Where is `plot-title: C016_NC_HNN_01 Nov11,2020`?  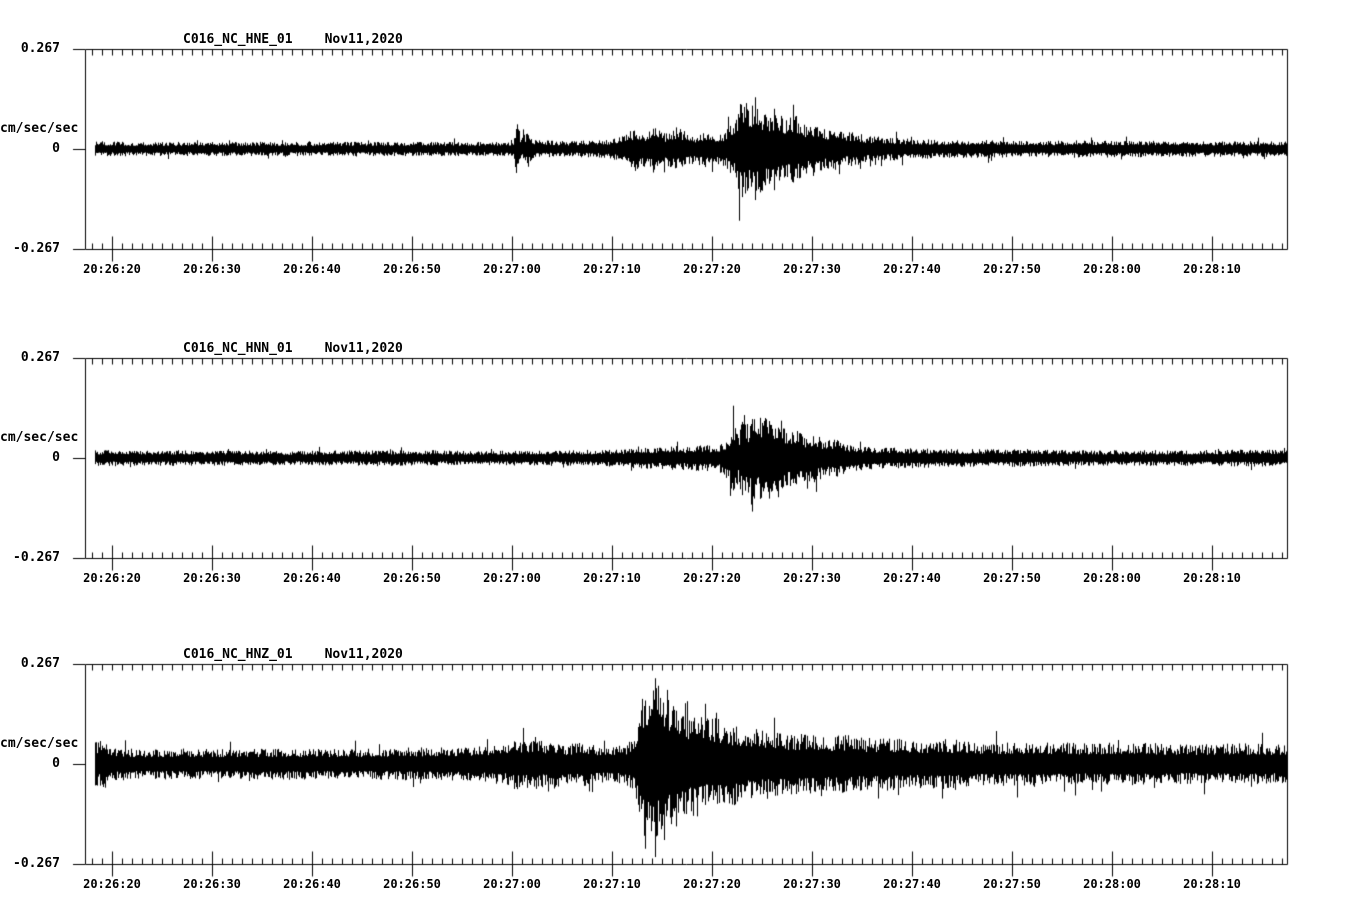
plot-title: C016_NC_HNN_01 Nov11,2020 is located at coordinates (293, 349).